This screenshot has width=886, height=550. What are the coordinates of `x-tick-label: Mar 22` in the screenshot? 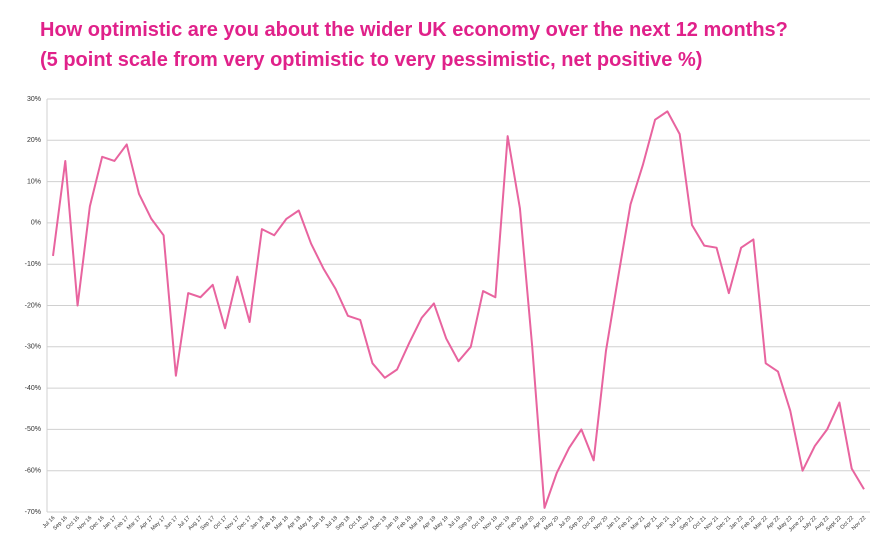 It's located at (761, 523).